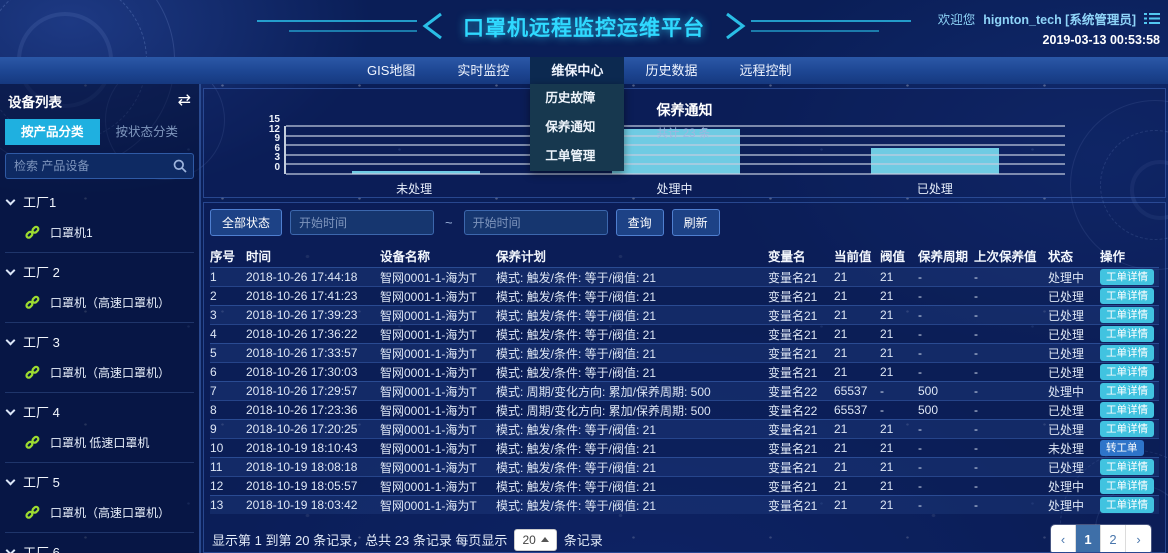 The height and width of the screenshot is (553, 1168). I want to click on refresh-button: 刷新, so click(695, 222).